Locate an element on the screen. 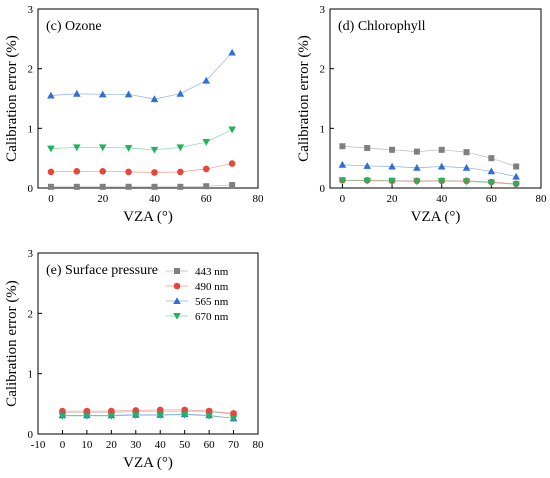 The height and width of the screenshot is (478, 550). x-tick-label: 40 is located at coordinates (161, 445).